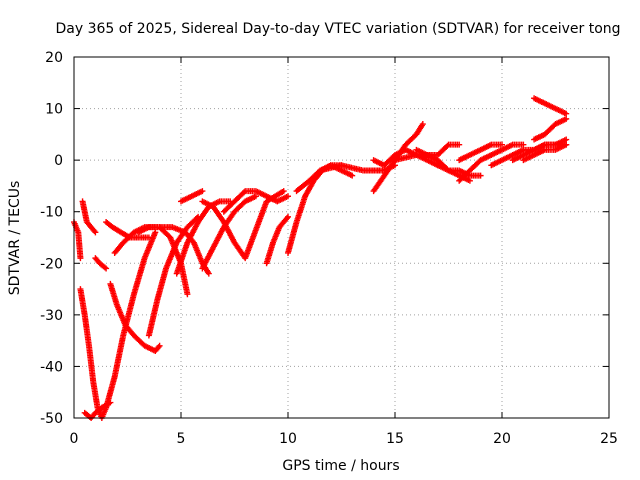 The height and width of the screenshot is (480, 640). I want to click on series-arc-s, so click(315, 209).